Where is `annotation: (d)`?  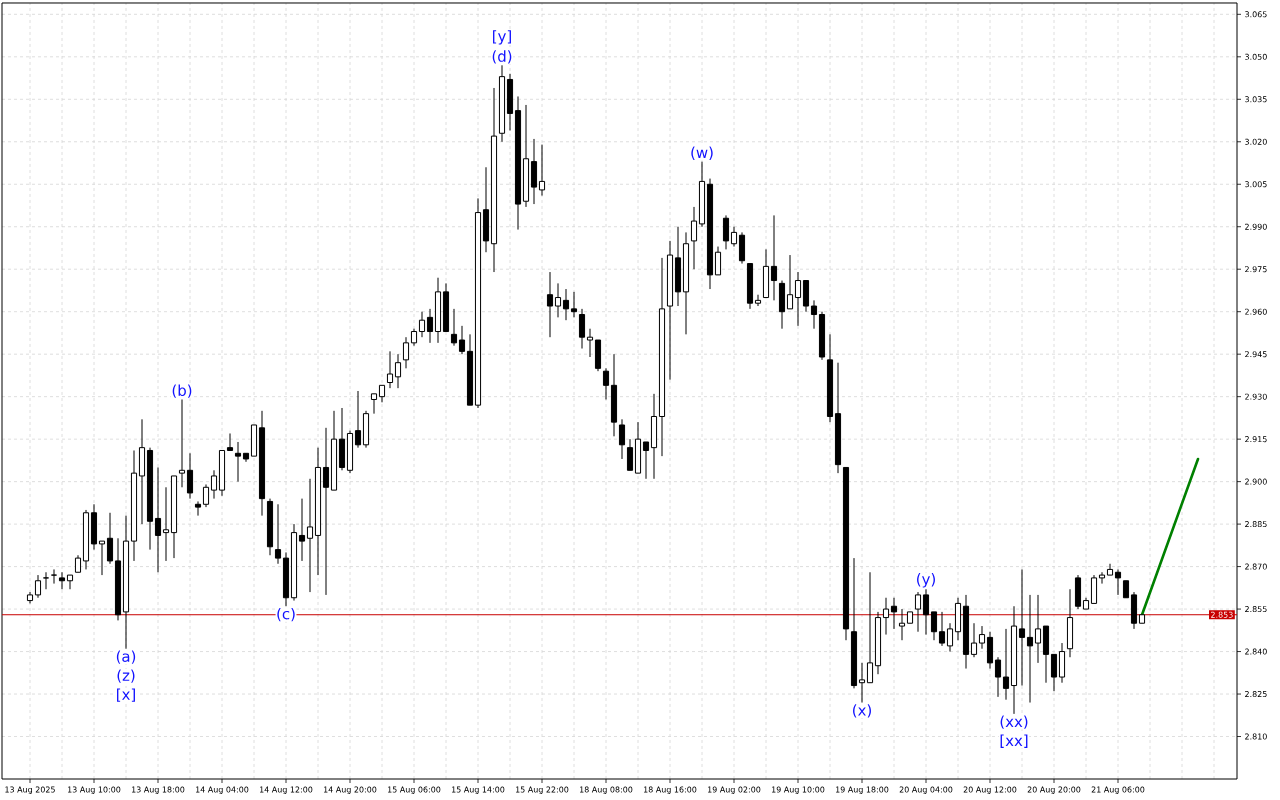 annotation: (d) is located at coordinates (502, 57).